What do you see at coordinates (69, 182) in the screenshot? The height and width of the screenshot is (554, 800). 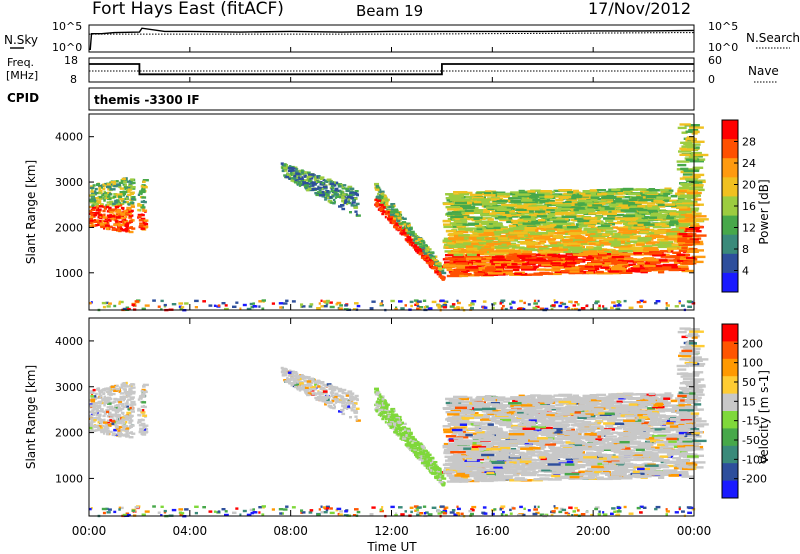 I see `range-tick-label: 3000` at bounding box center [69, 182].